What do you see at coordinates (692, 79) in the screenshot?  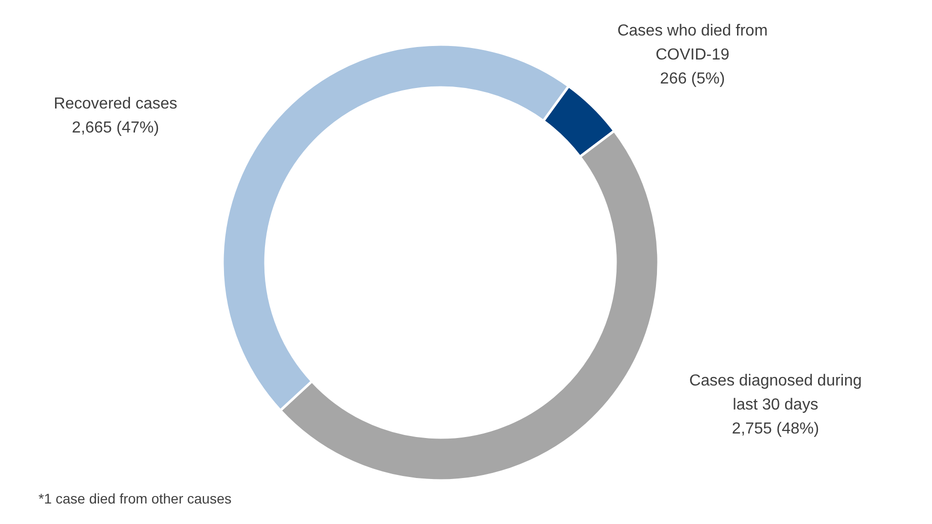 I see `data-label: 266 (5%)` at bounding box center [692, 79].